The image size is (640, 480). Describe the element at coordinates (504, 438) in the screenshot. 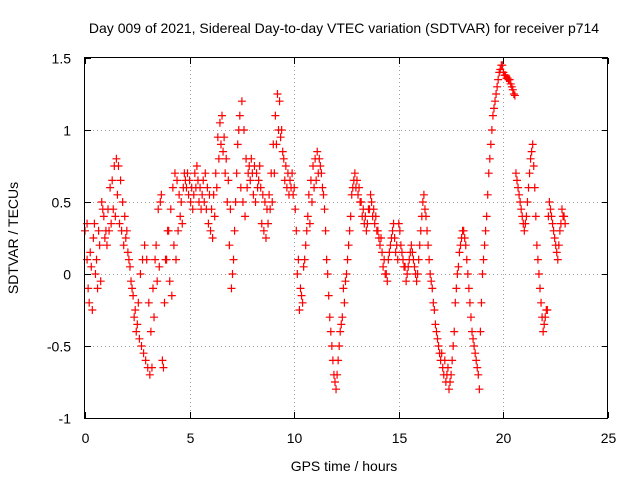

I see `x-tick-label: 20` at that location.